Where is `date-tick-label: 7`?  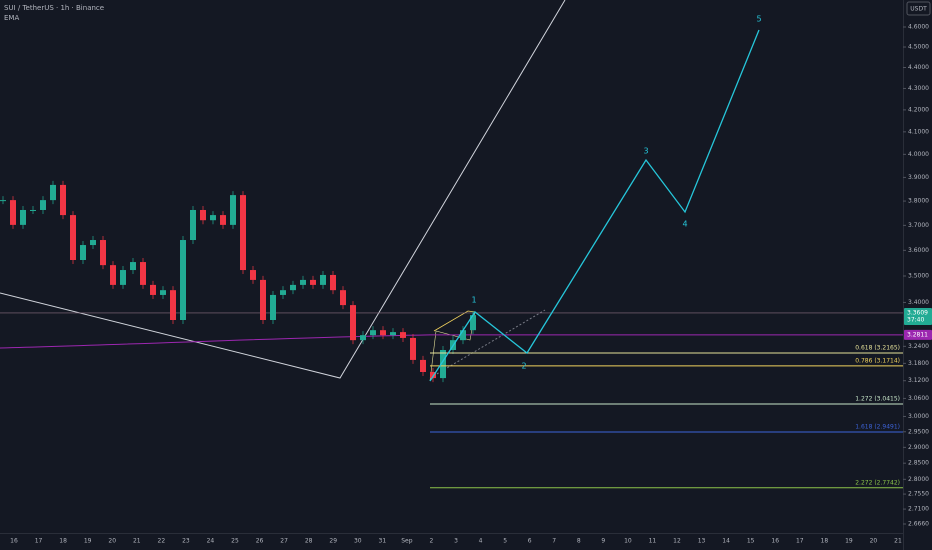
date-tick-label: 7 is located at coordinates (554, 541).